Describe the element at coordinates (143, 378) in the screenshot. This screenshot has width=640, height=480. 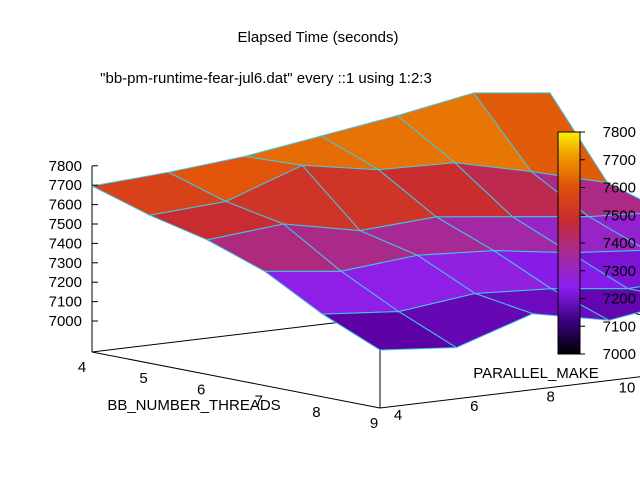
I see `x-tick-label: 5` at that location.